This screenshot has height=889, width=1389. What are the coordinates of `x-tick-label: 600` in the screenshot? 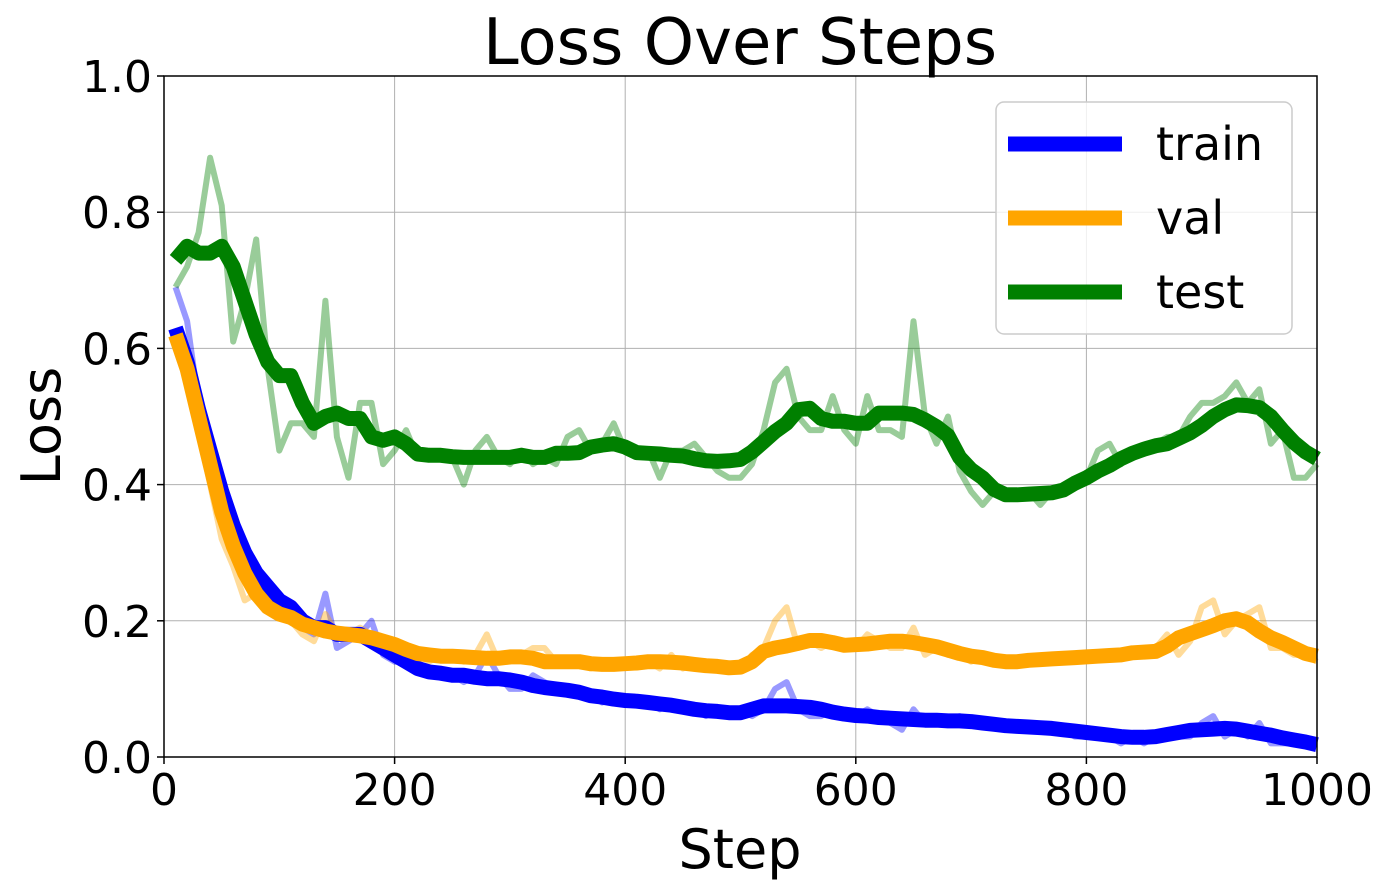 It's located at (856, 790).